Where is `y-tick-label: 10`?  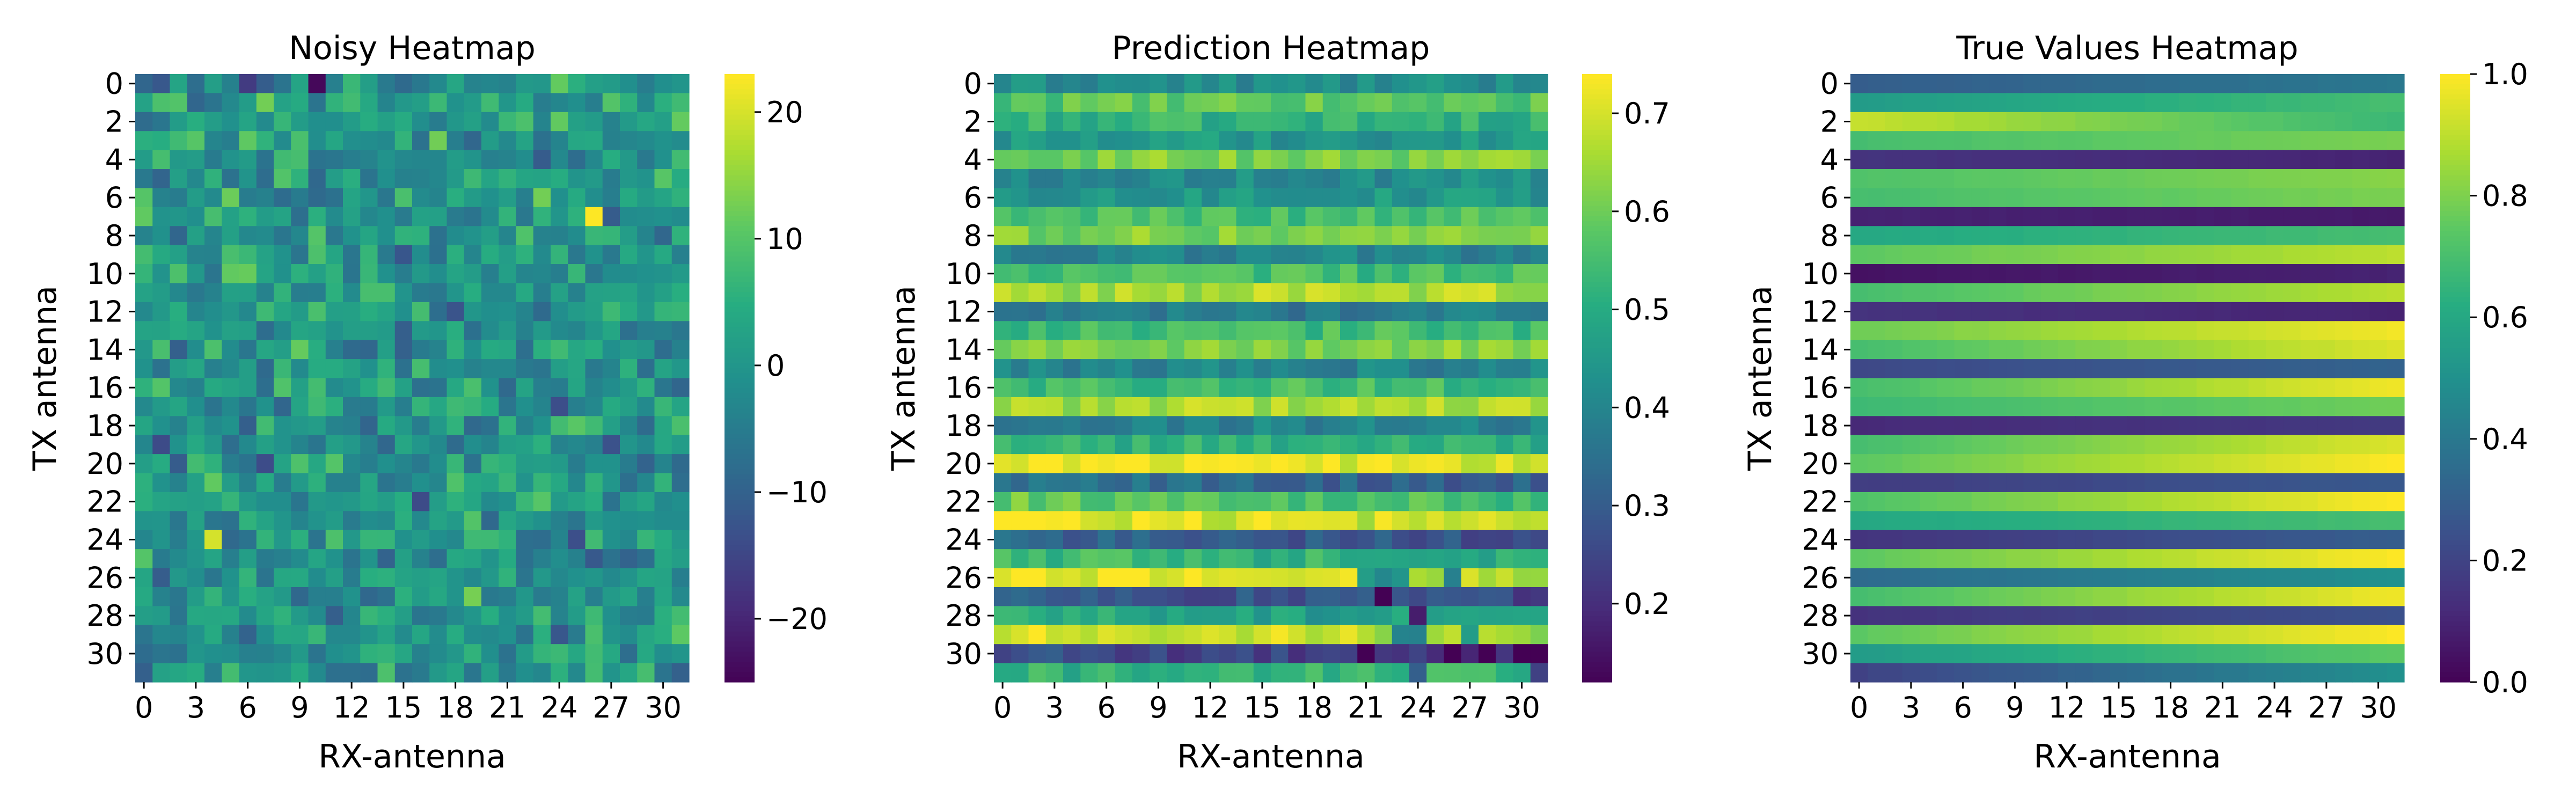 y-tick-label: 10 is located at coordinates (1820, 274).